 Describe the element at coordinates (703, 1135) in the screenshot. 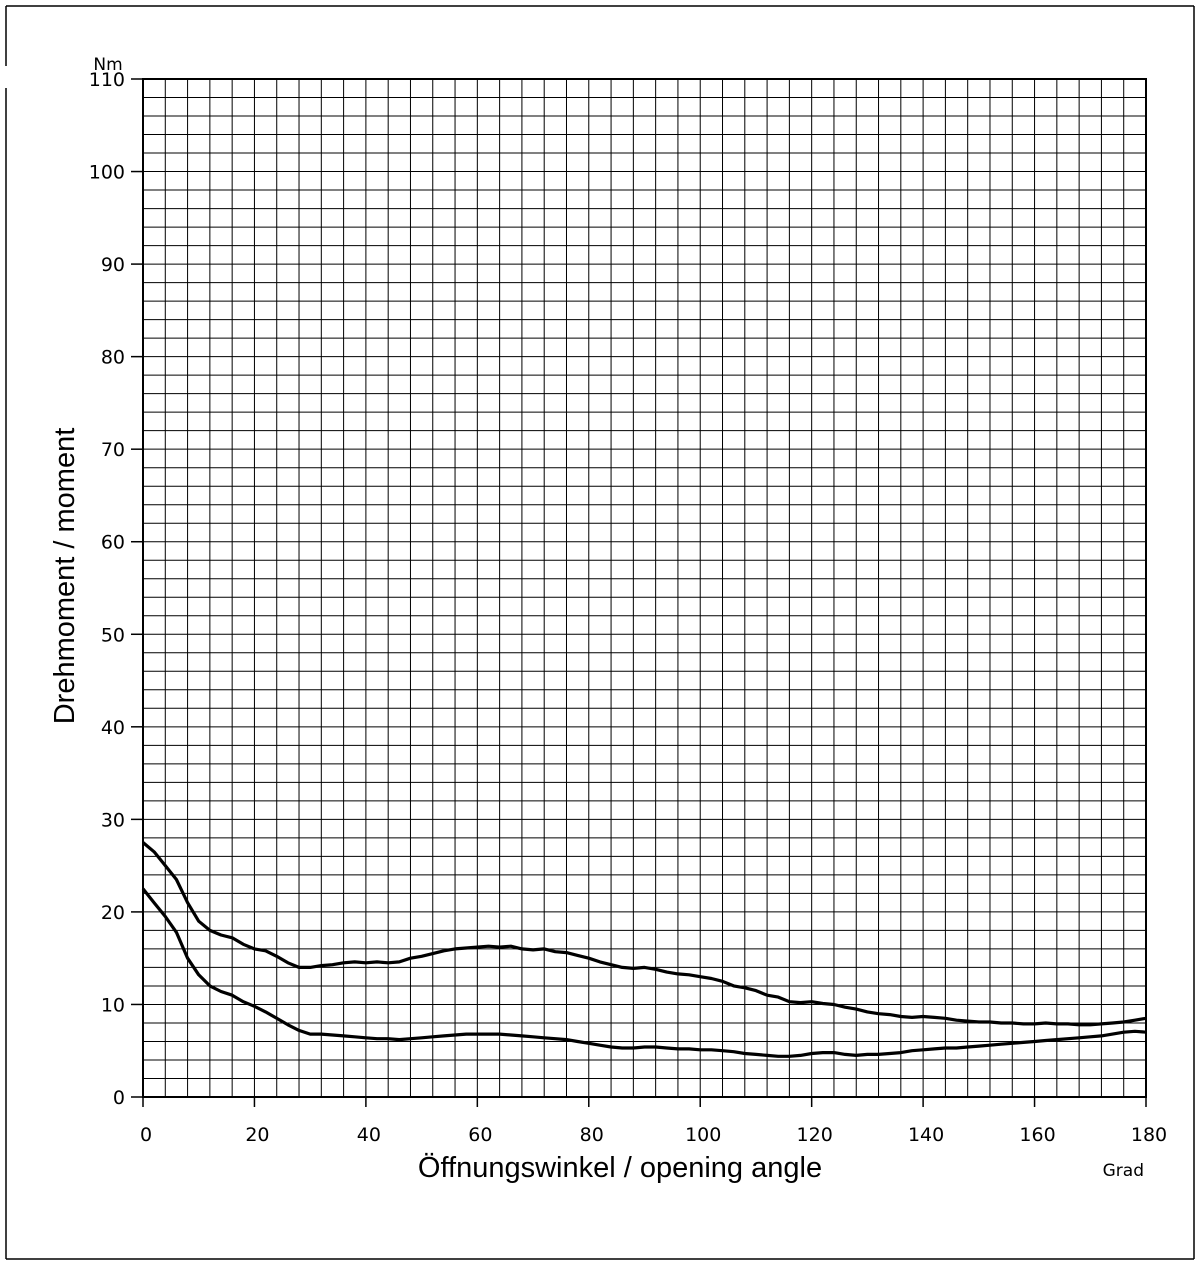

I see `x-tick-label: 100` at that location.